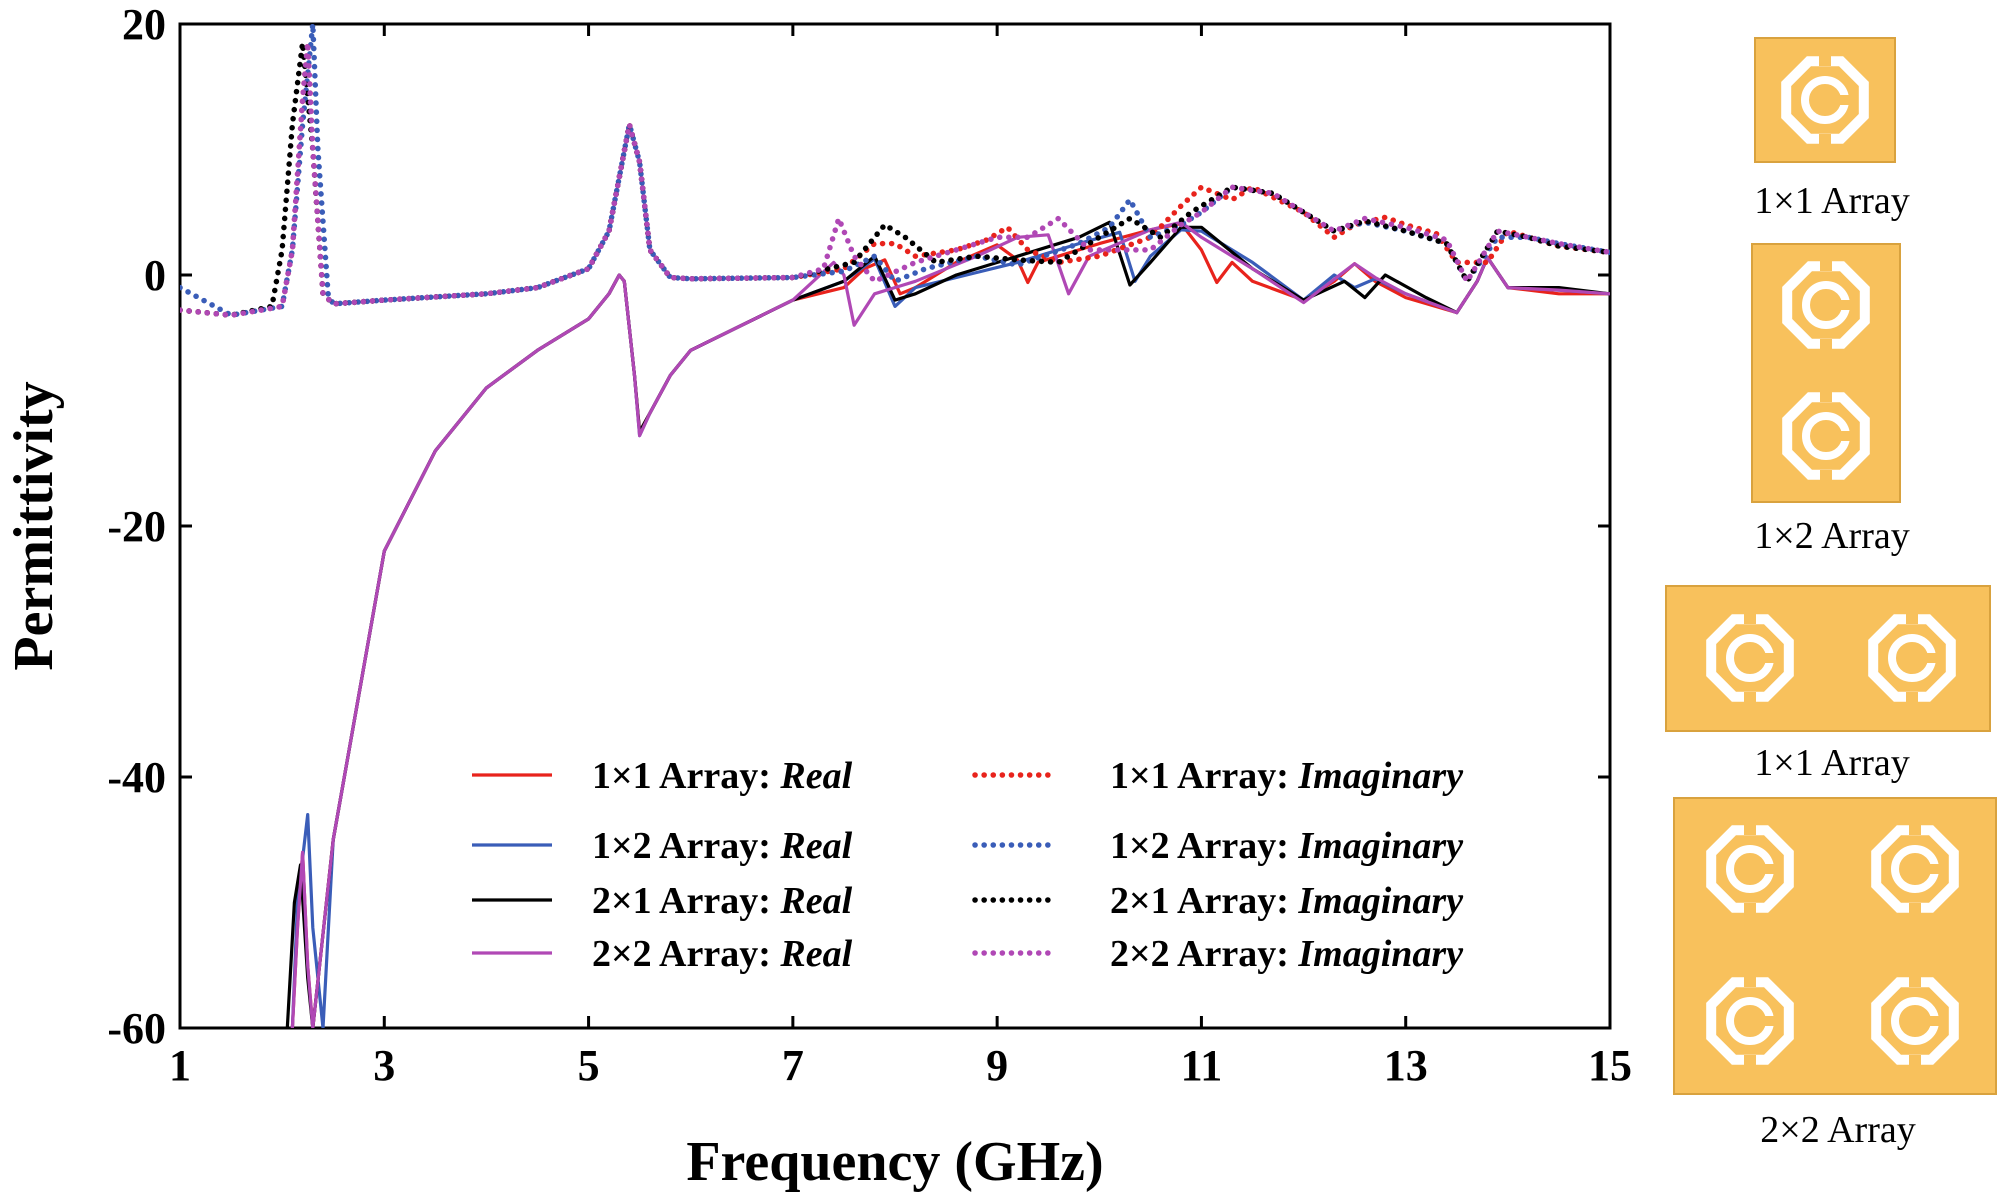  Describe the element at coordinates (1286, 846) in the screenshot. I see `legend-label: 1×2 Array: Imaginary` at that location.